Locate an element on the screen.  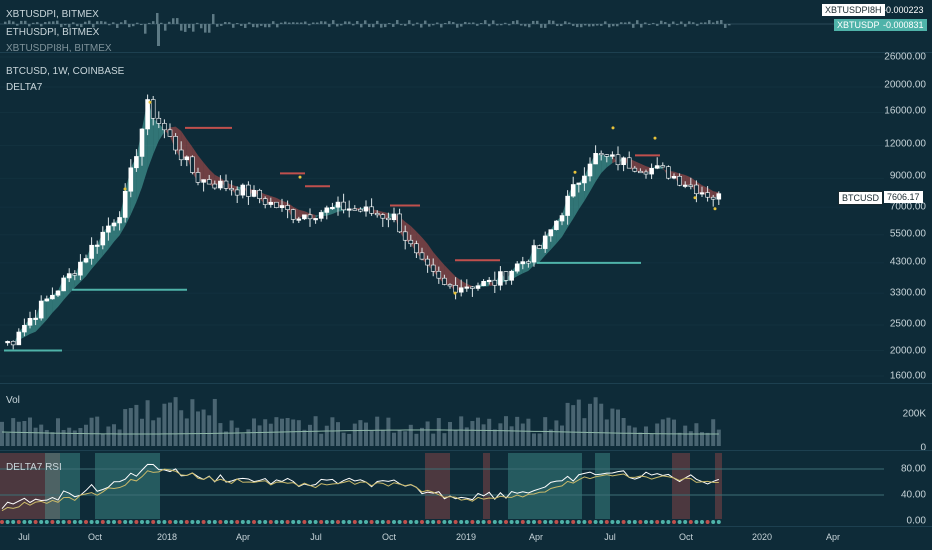
rsi-label: DELTA7 RSI is located at coordinates (34, 467).